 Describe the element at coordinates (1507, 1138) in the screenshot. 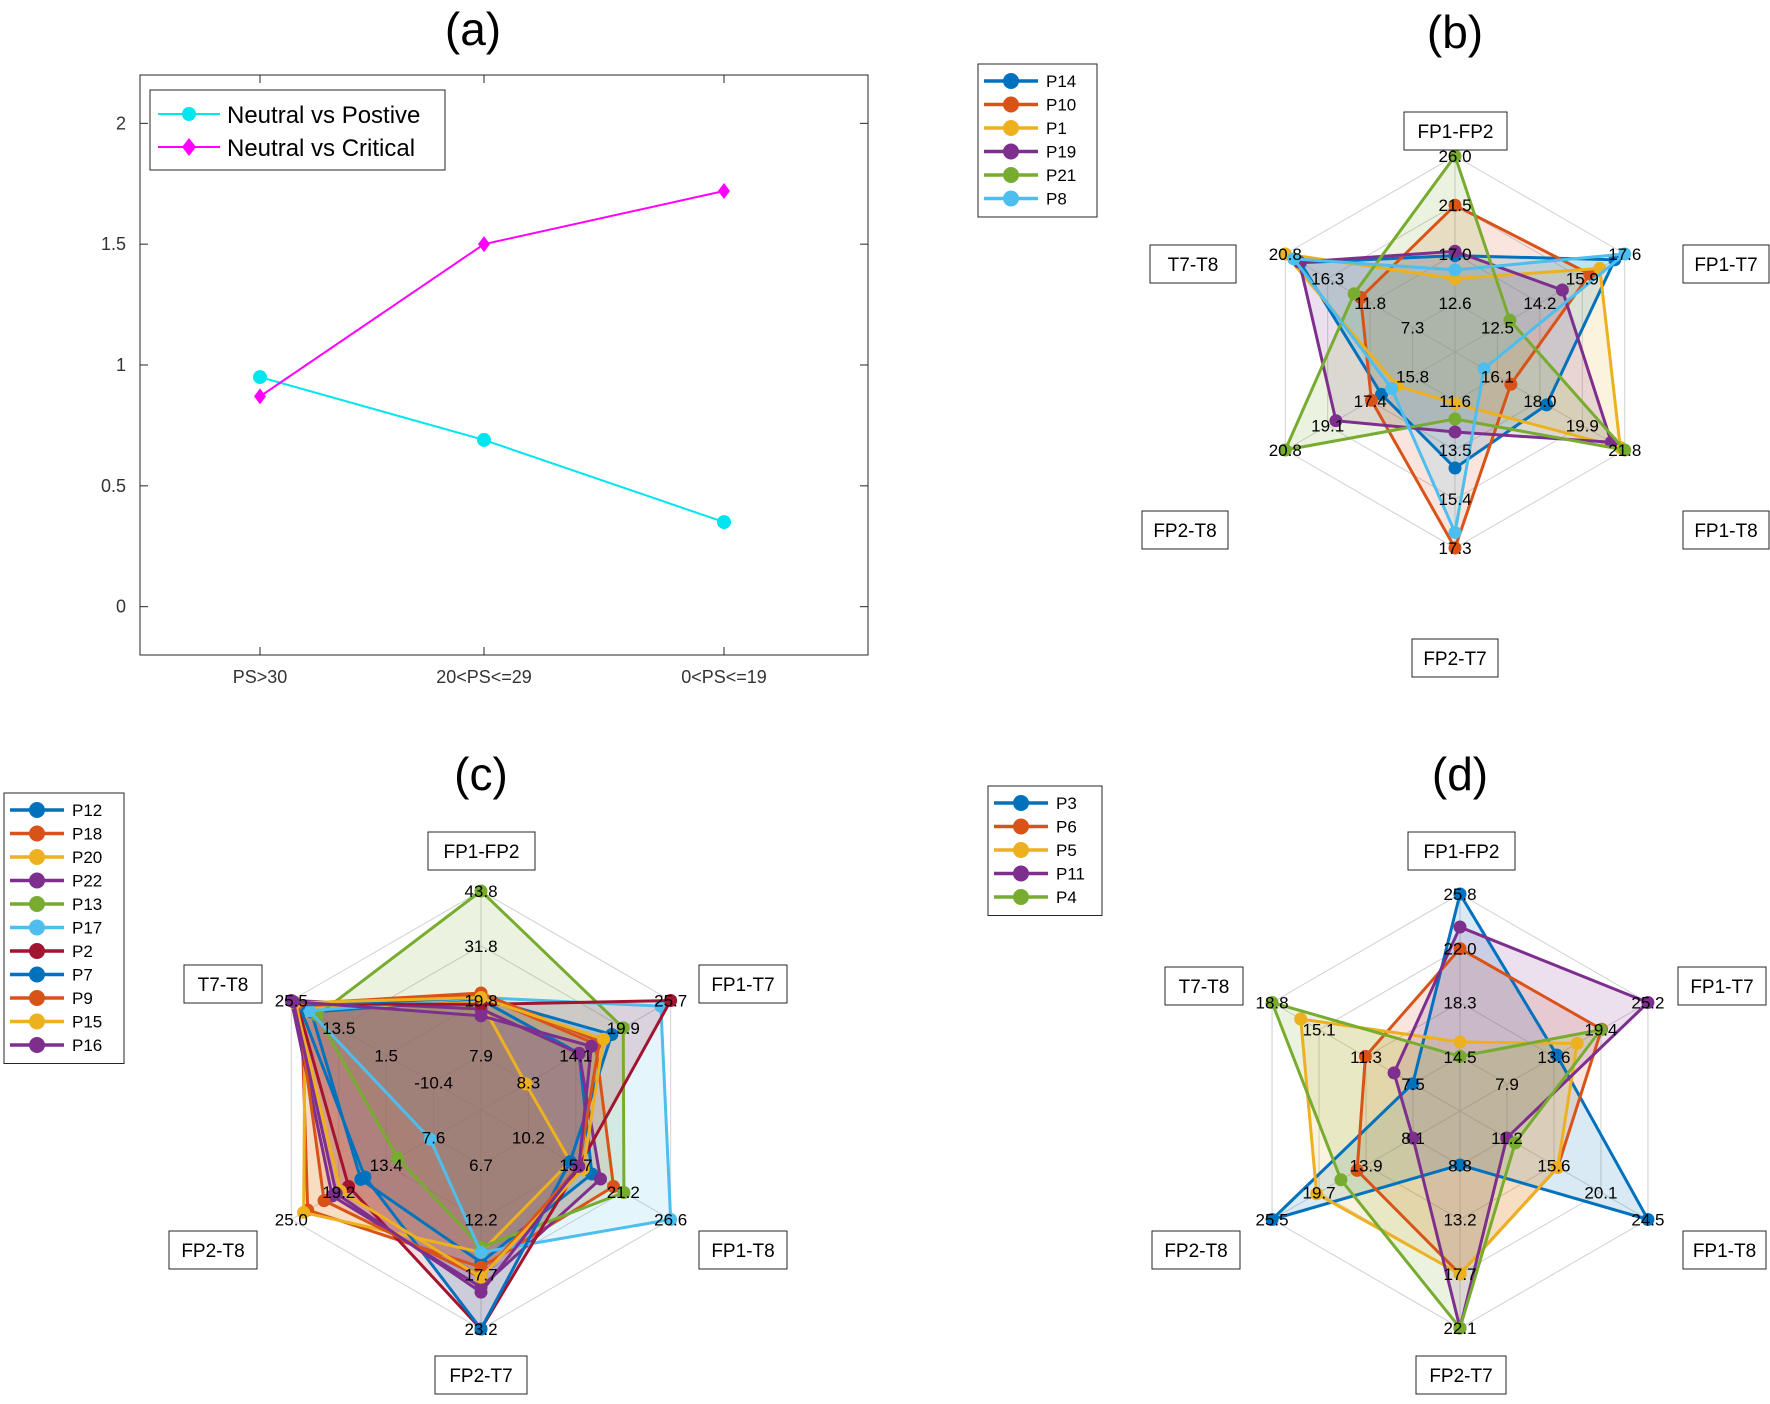

I see `ring-tick-label: 11.2` at that location.